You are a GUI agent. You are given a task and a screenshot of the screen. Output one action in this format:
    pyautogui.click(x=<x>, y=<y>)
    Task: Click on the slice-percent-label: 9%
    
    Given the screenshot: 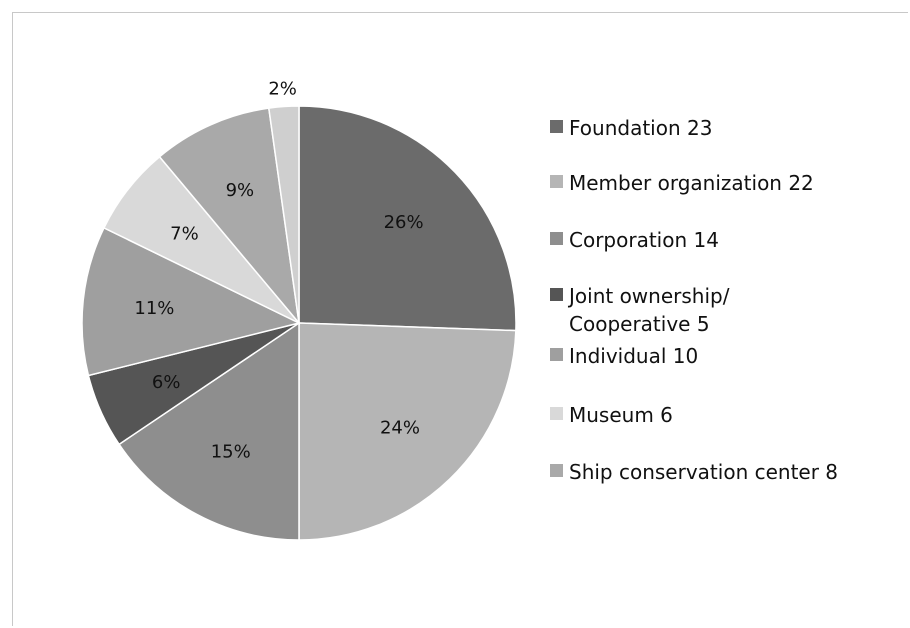 What is the action you would take?
    pyautogui.click(x=240, y=190)
    